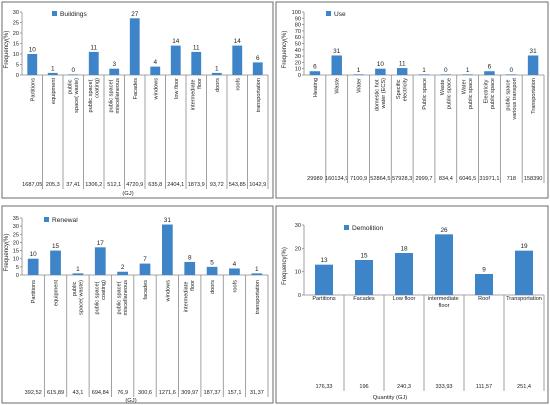  I want to click on quantity-label: 57928,3, so click(402, 179).